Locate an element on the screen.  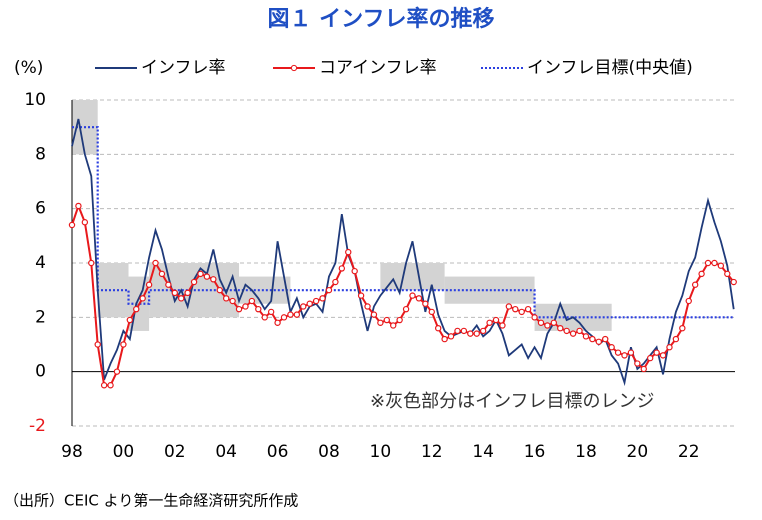
legend-label: インフレ目標(中央値) is located at coordinates (610, 68).